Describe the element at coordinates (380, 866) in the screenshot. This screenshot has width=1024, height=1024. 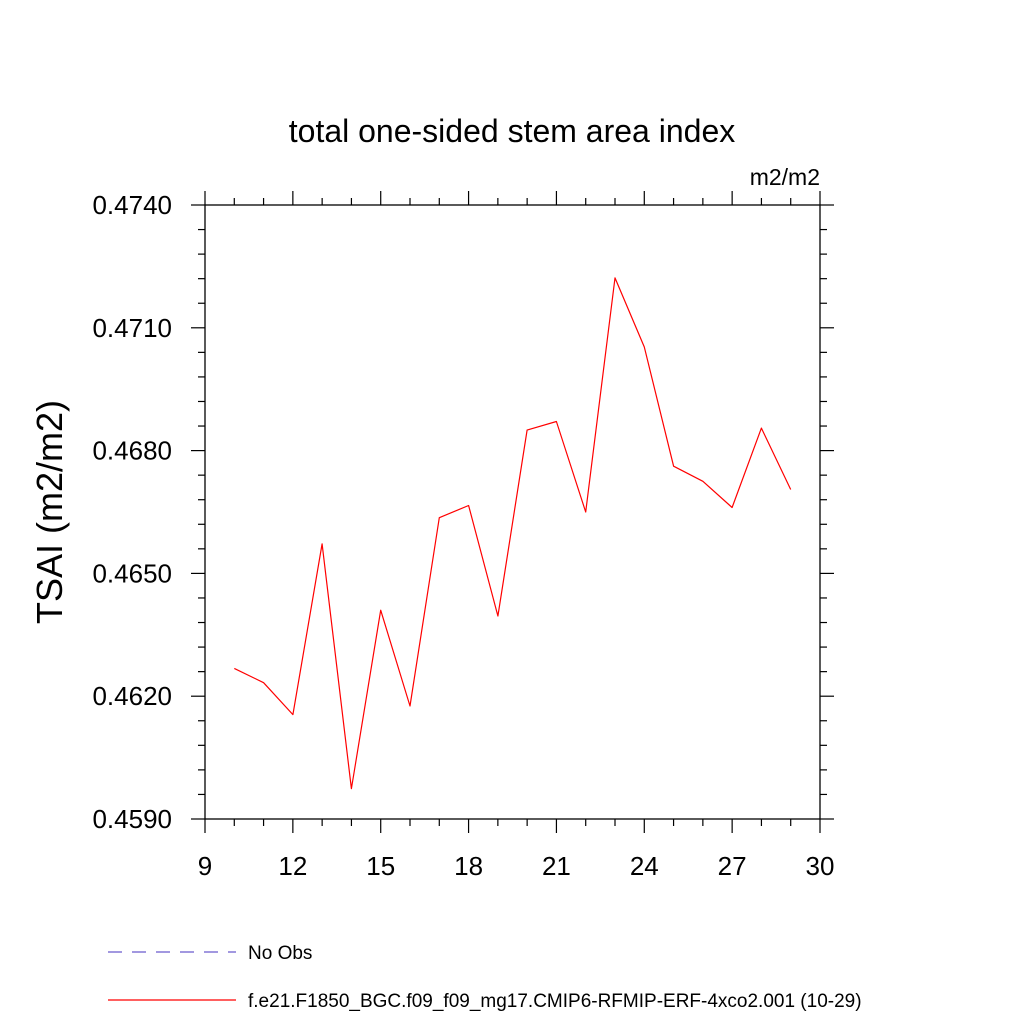
I see `x-tick-label: 15` at that location.